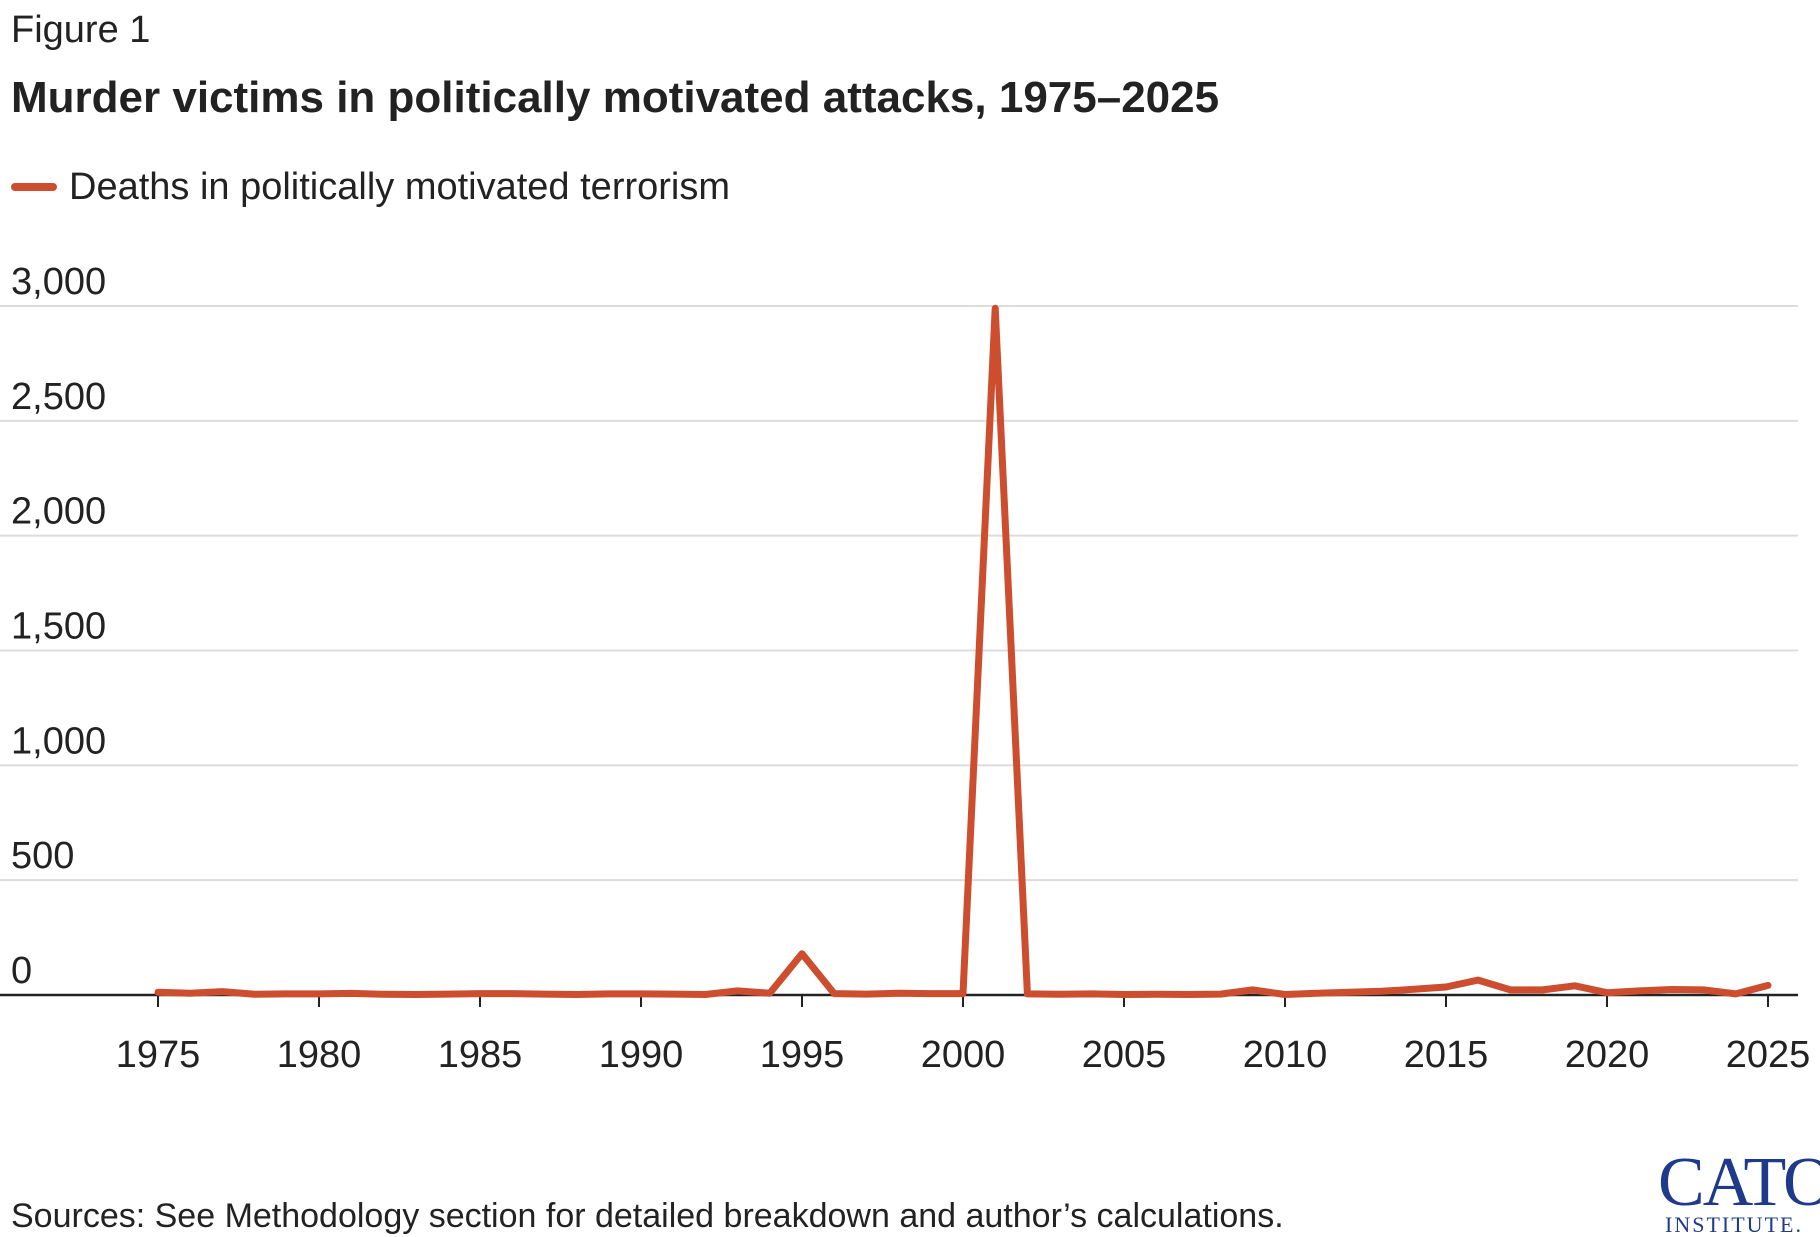 This screenshot has width=1820, height=1237. I want to click on y-tick-label: 1,500, so click(58, 627).